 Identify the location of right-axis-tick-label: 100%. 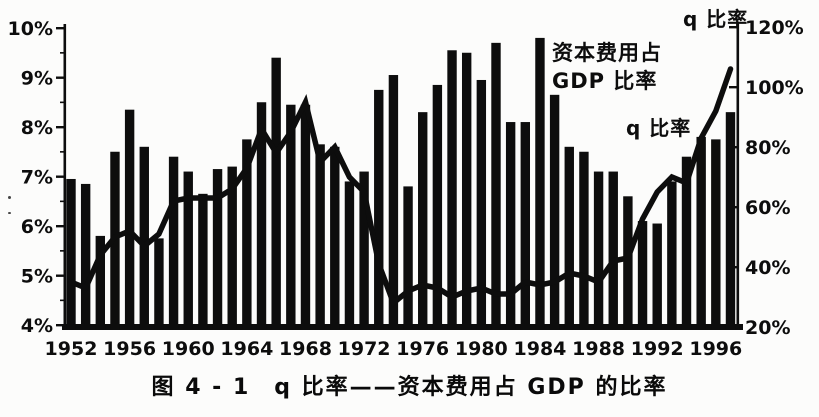
(774, 88).